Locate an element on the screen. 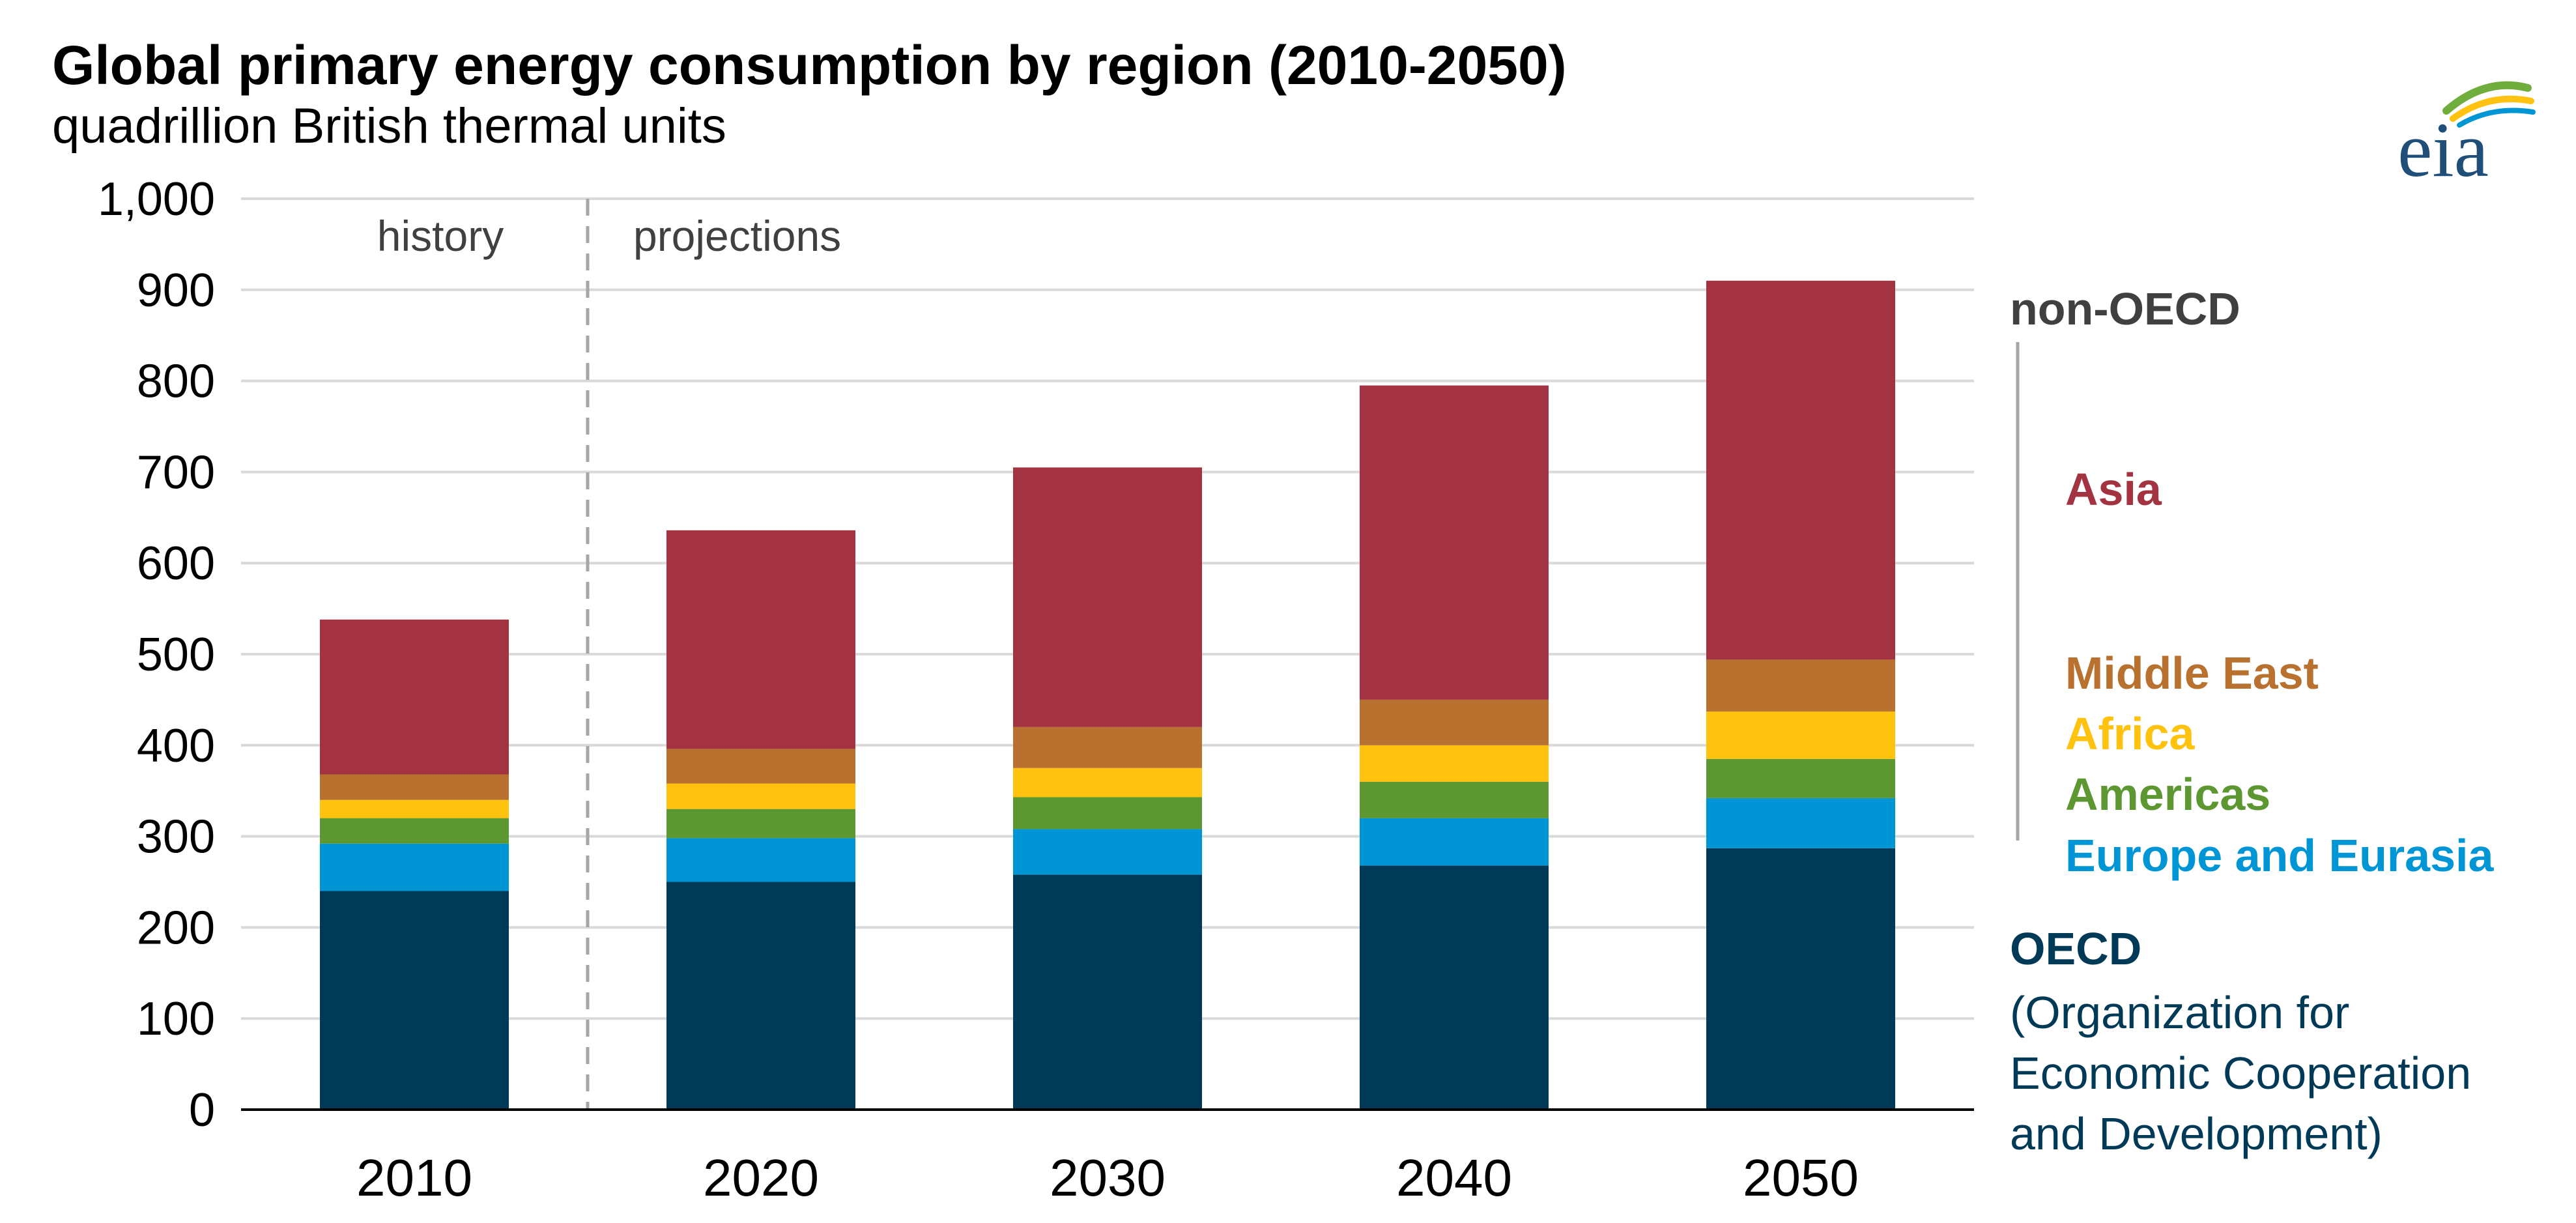 This screenshot has height=1223, width=2576. x-tick-label: 2050 is located at coordinates (1801, 1178).